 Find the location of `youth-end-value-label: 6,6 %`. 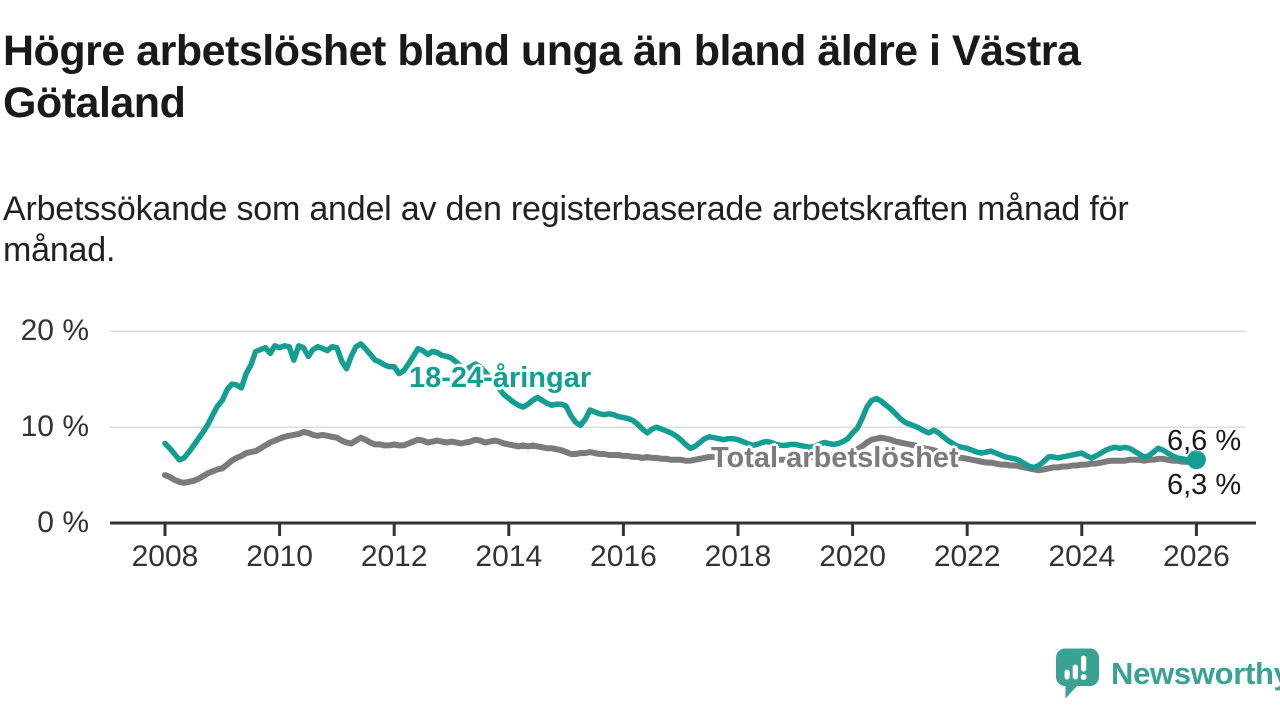

youth-end-value-label: 6,6 % is located at coordinates (1204, 441).